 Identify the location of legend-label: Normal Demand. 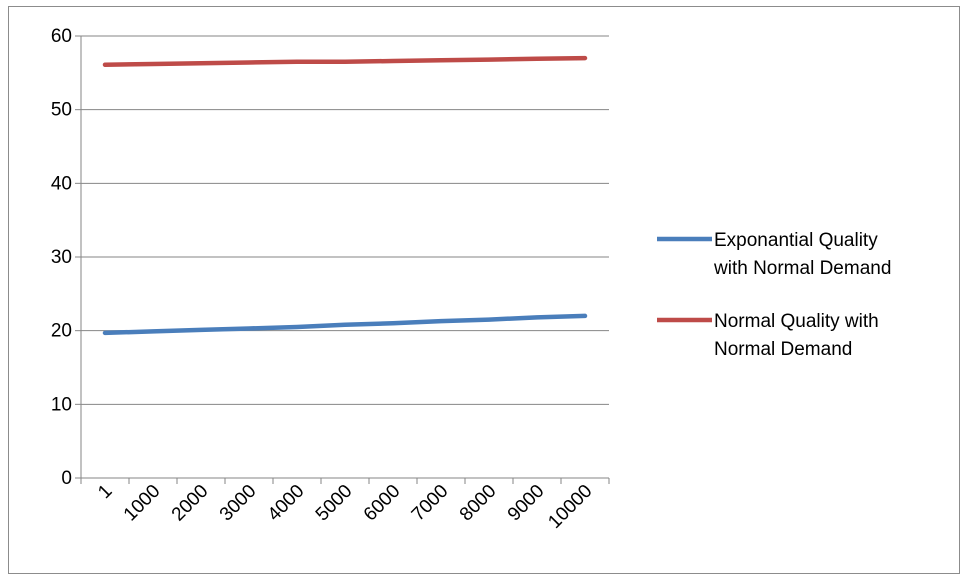
(783, 349).